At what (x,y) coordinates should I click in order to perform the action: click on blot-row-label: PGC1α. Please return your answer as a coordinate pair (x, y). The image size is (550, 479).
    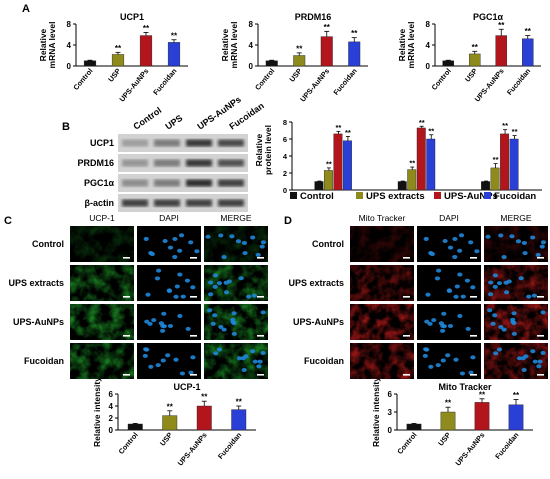
    Looking at the image, I should click on (99, 183).